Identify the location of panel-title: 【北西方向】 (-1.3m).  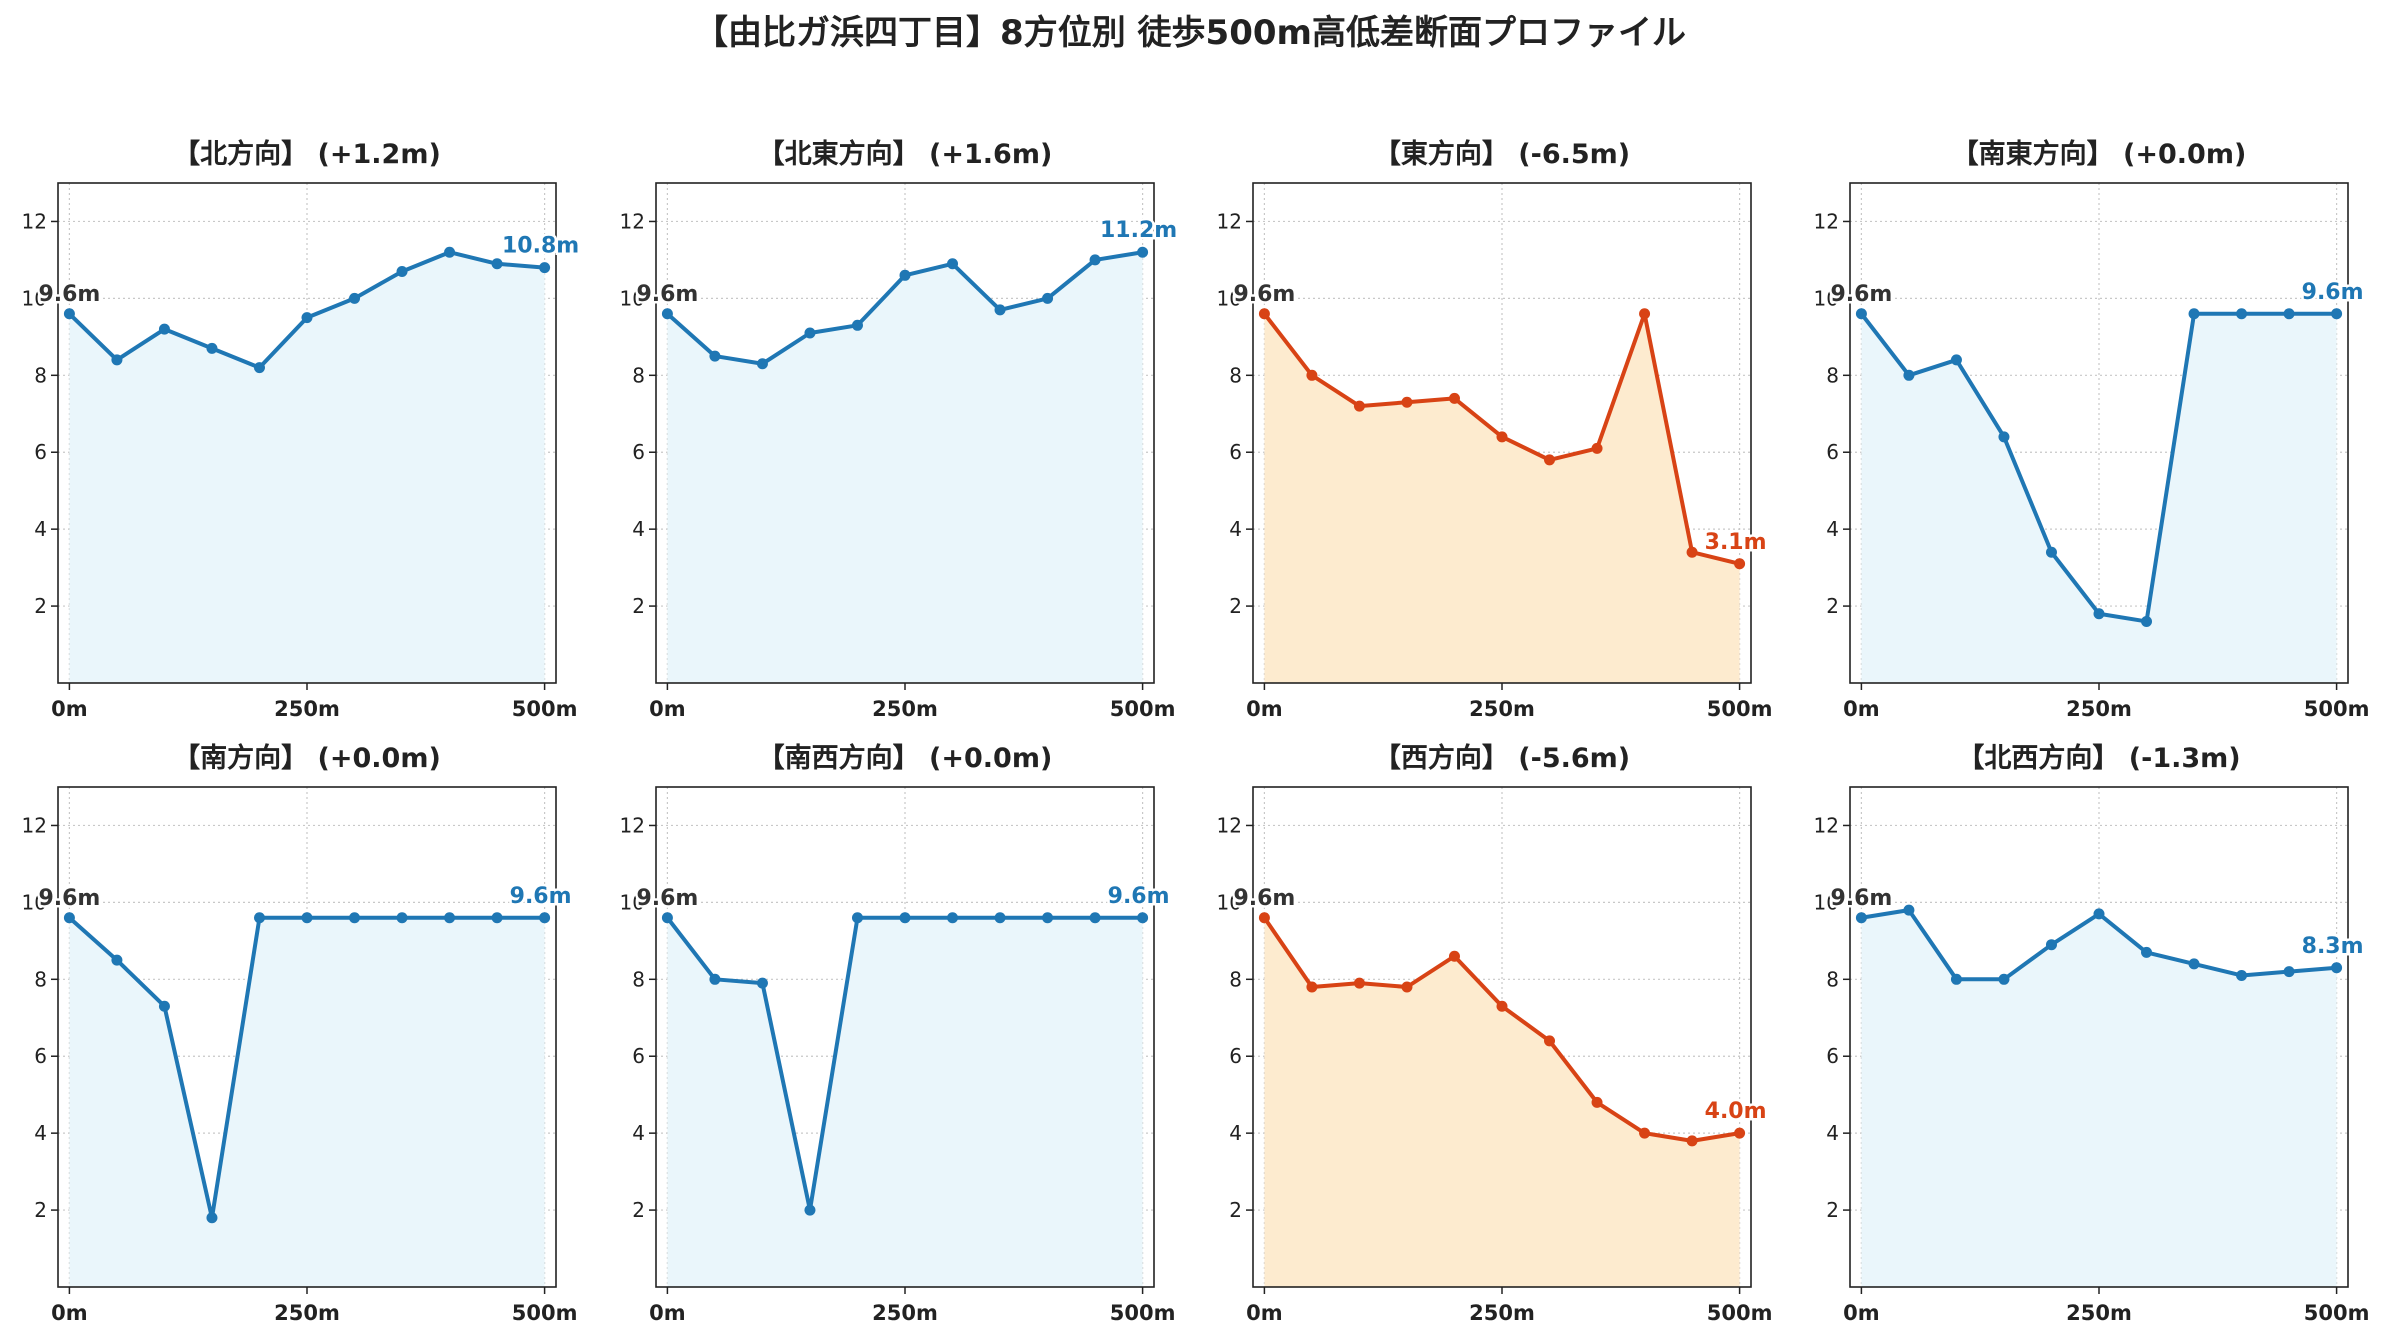
(2098, 758).